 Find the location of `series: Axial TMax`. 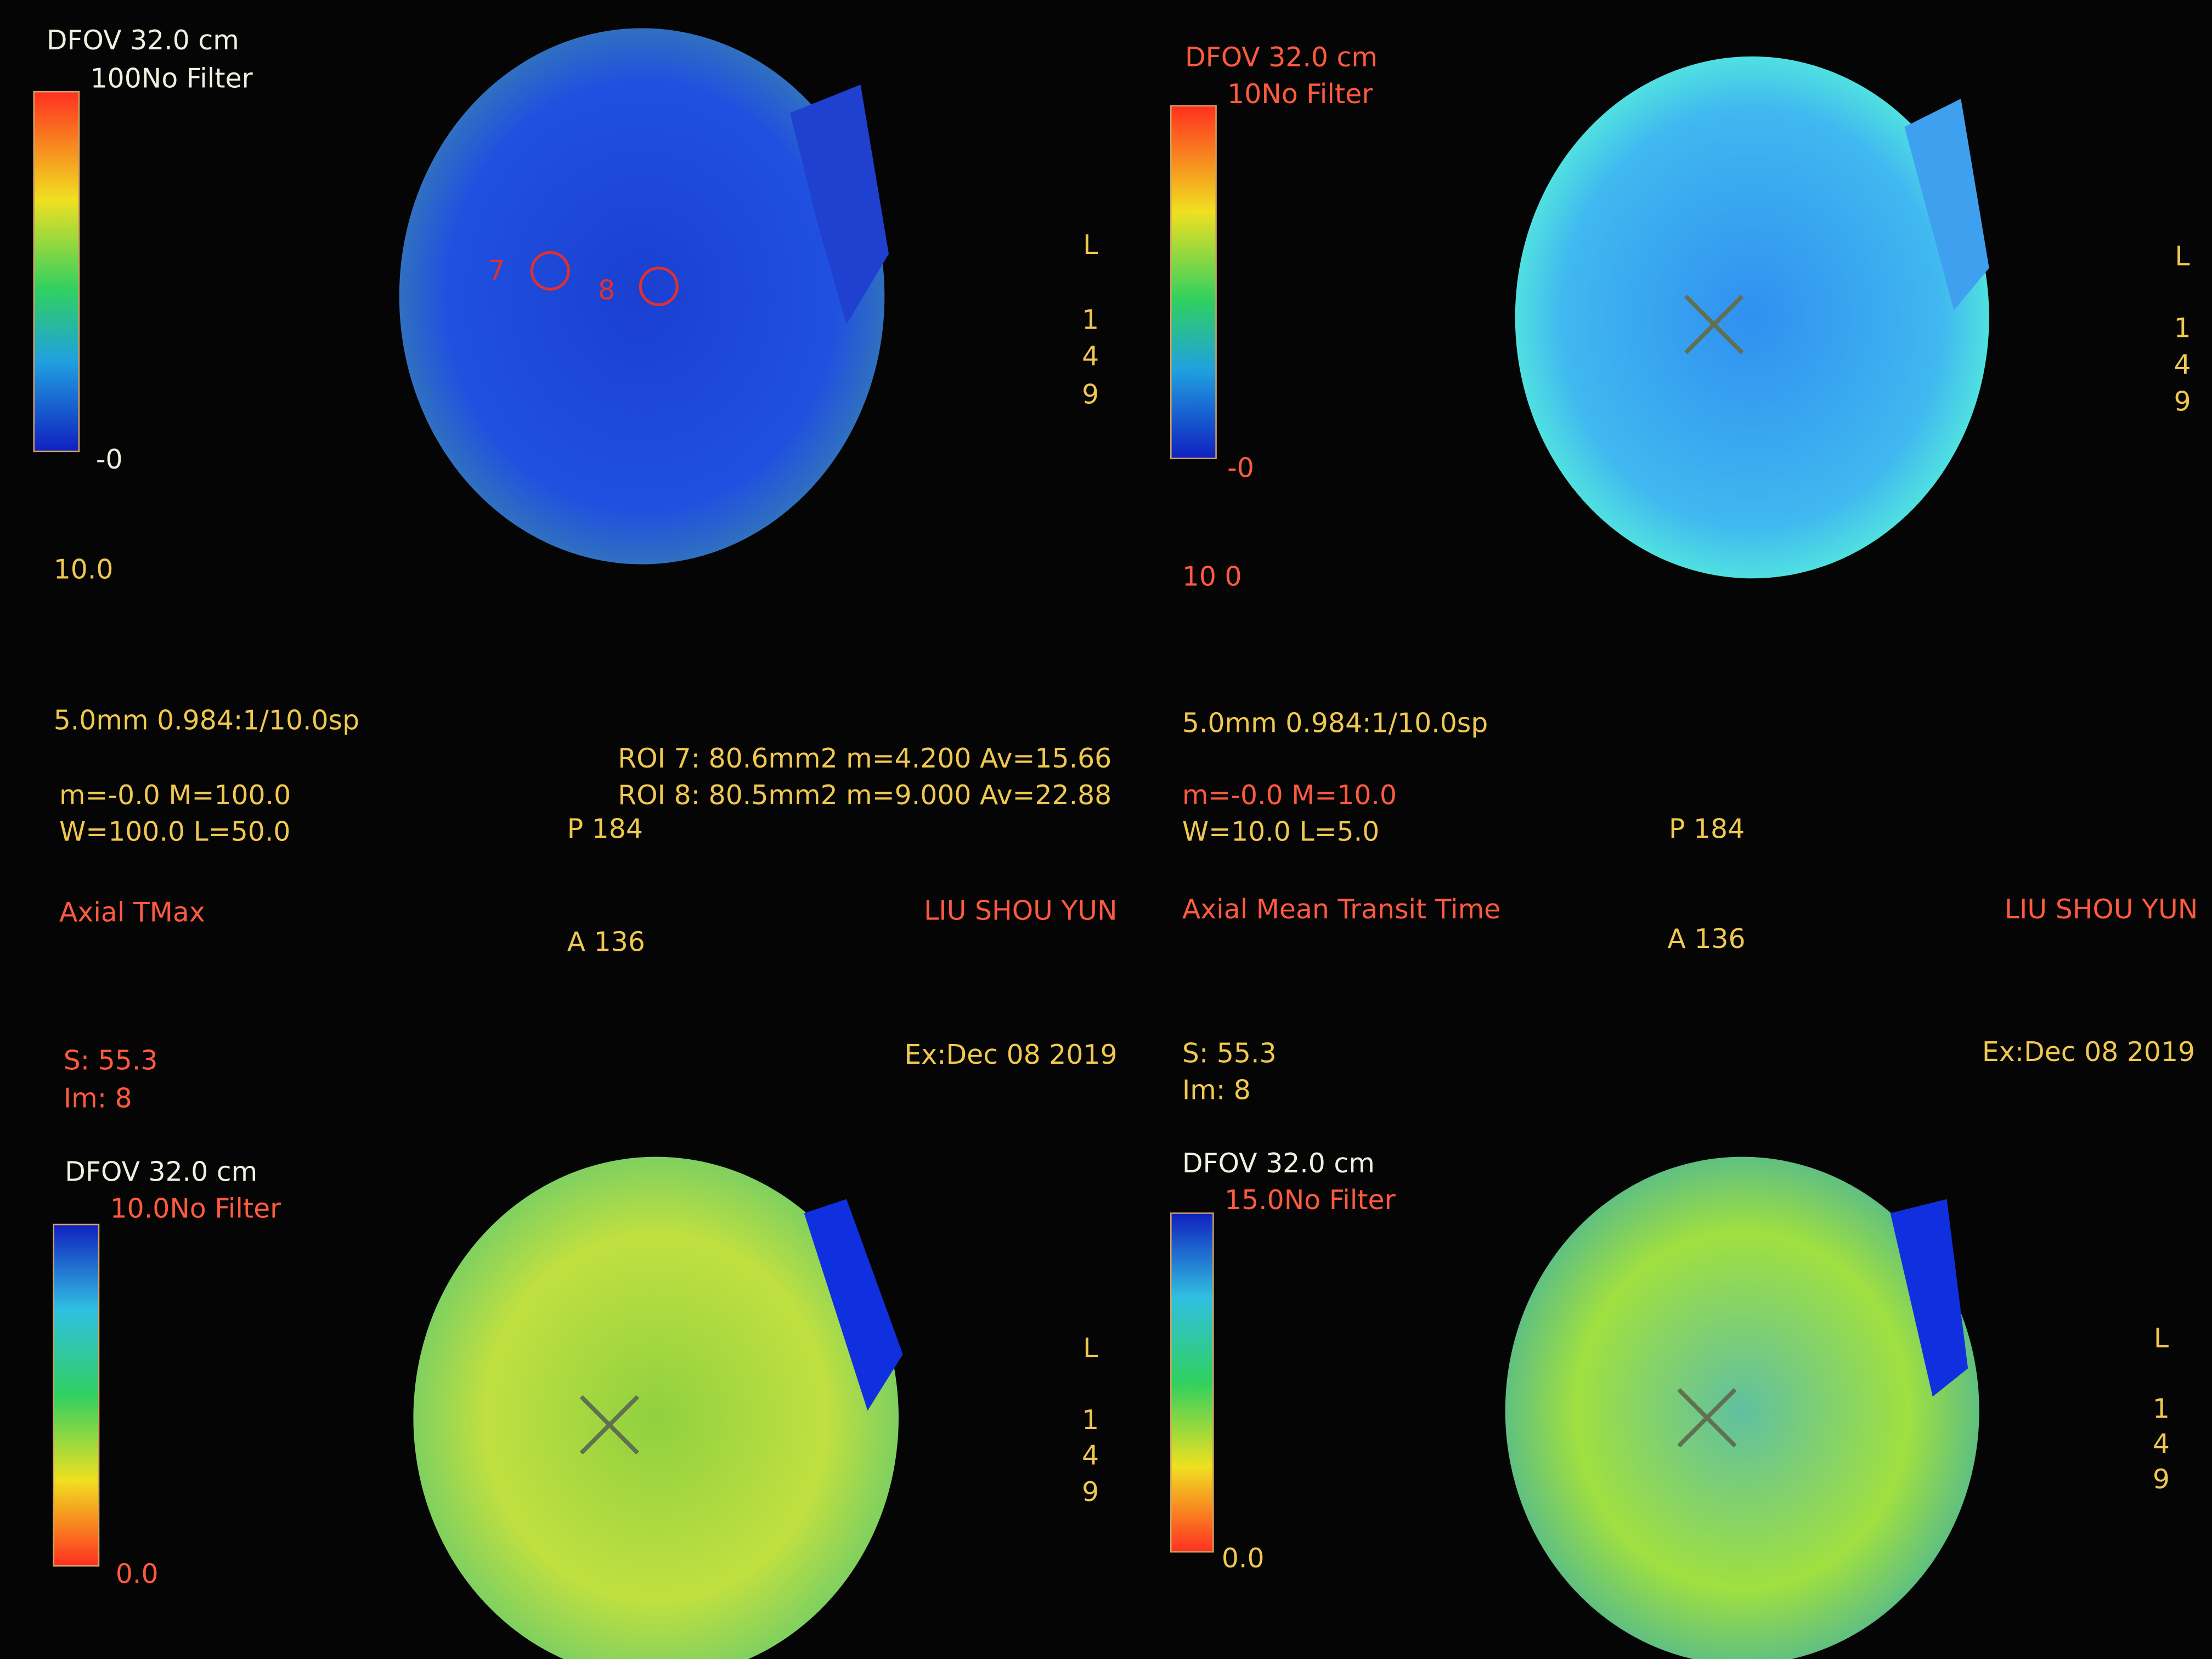

series: Axial TMax is located at coordinates (132, 912).